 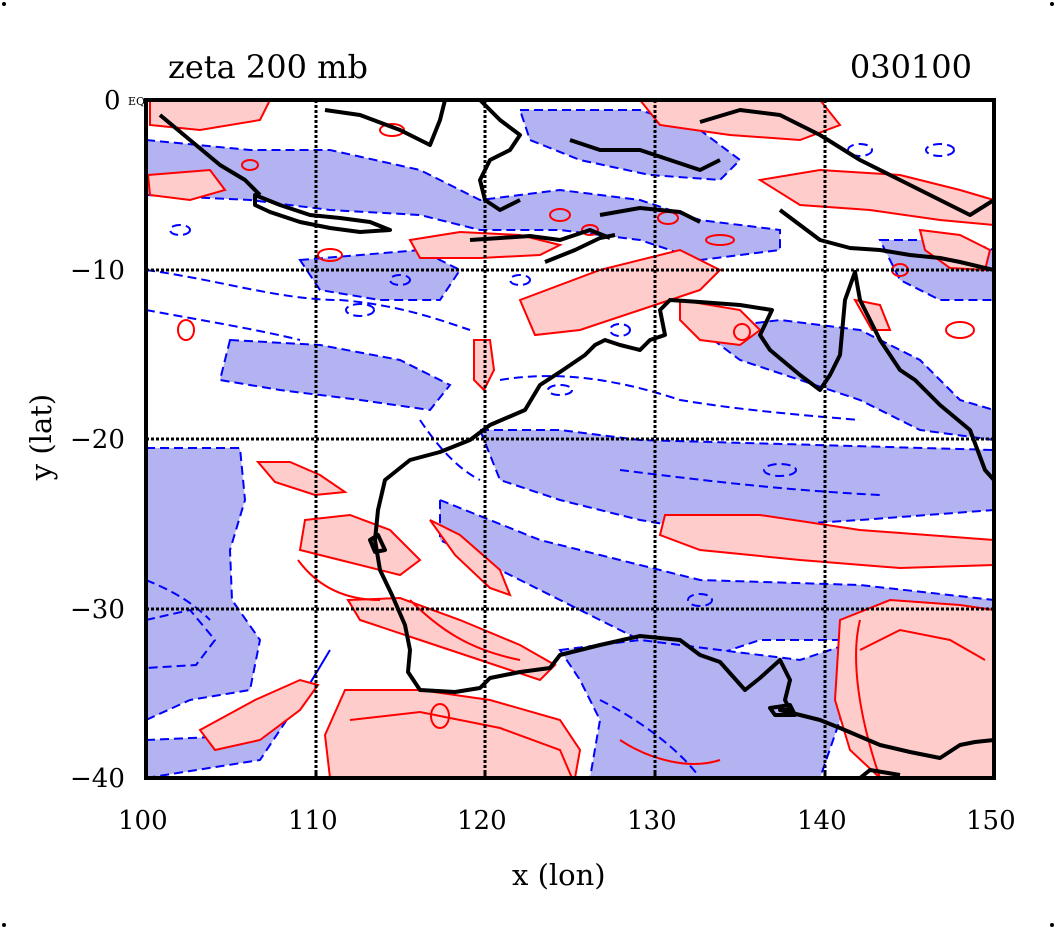 What do you see at coordinates (500, 156) in the screenshot?
I see `sulawesi-coastline` at bounding box center [500, 156].